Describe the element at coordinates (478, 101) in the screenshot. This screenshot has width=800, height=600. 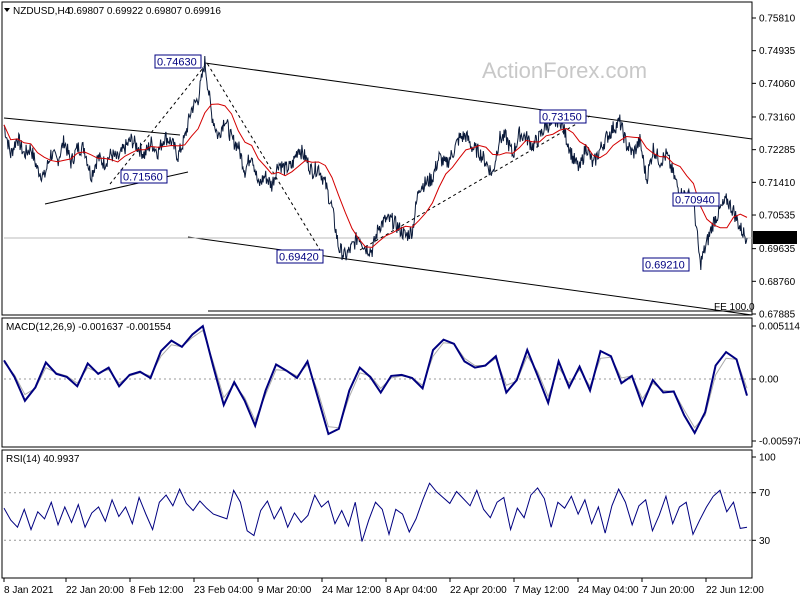
I see `channel-upper-line` at that location.